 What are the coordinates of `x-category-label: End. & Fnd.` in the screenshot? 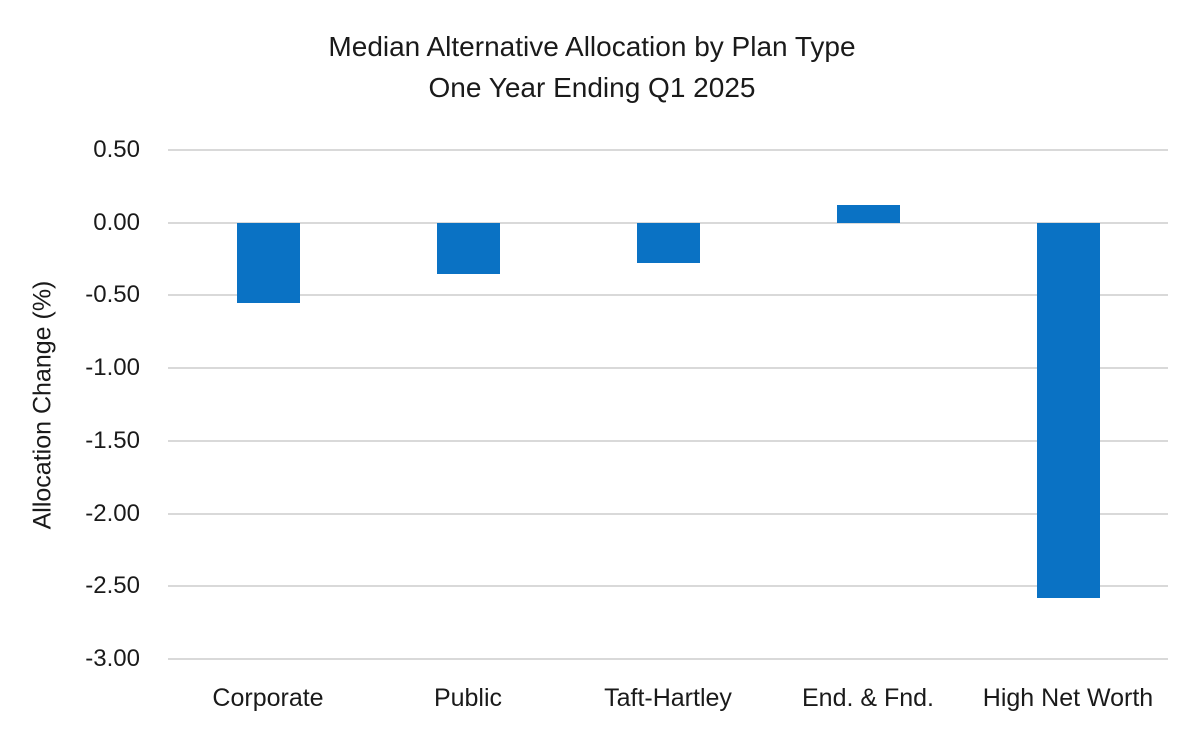 It's located at (868, 698).